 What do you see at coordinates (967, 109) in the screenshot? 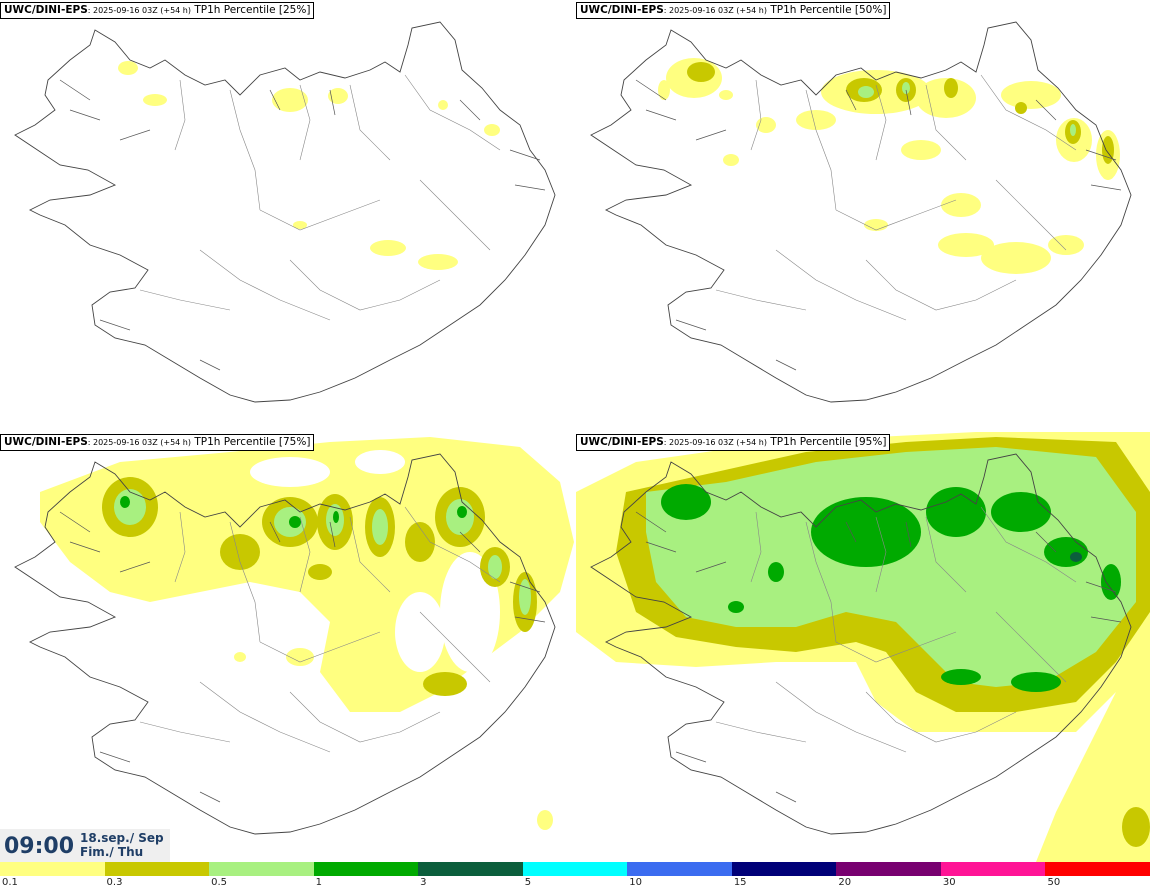
I see `precip-green` at bounding box center [967, 109].